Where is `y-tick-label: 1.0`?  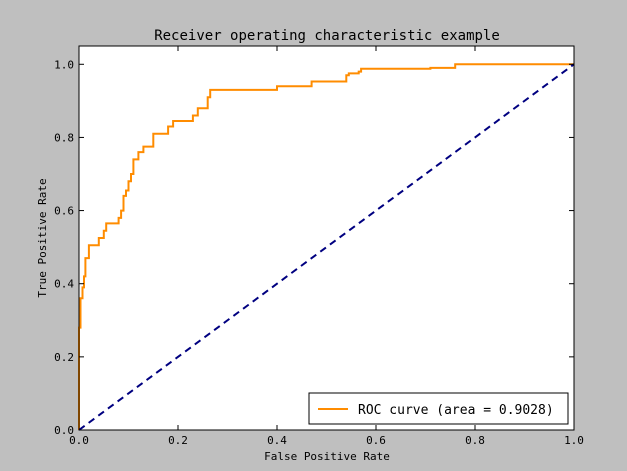
y-tick-label: 1.0 is located at coordinates (64, 64).